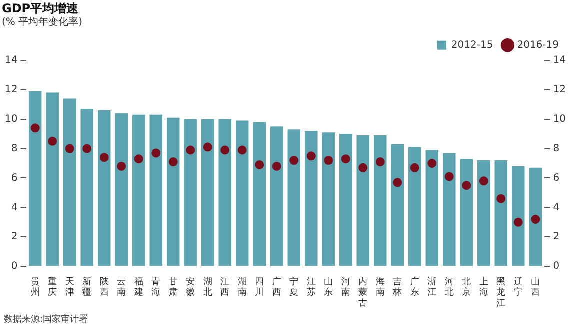 Image resolution: width=579 pixels, height=327 pixels. I want to click on legend-label: 2012-15, so click(472, 45).